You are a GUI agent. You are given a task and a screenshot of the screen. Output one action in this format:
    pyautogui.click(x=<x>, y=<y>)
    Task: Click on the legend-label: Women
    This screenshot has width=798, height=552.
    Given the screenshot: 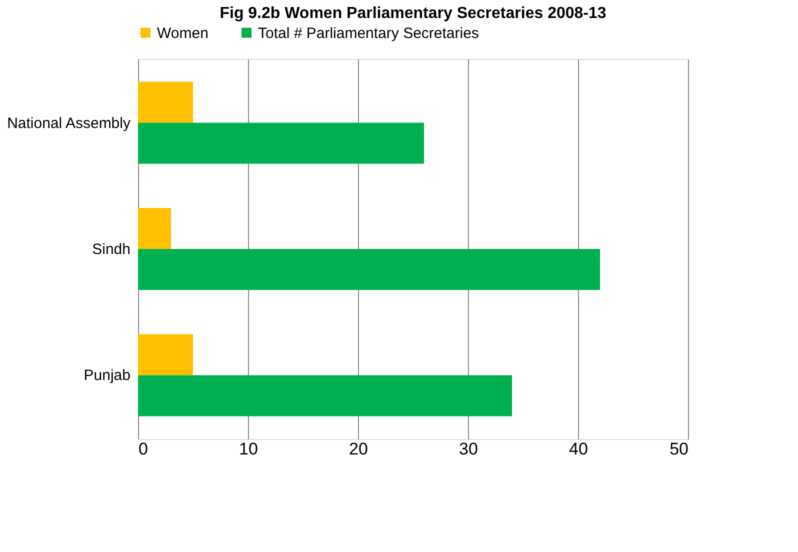 What is the action you would take?
    pyautogui.click(x=182, y=33)
    